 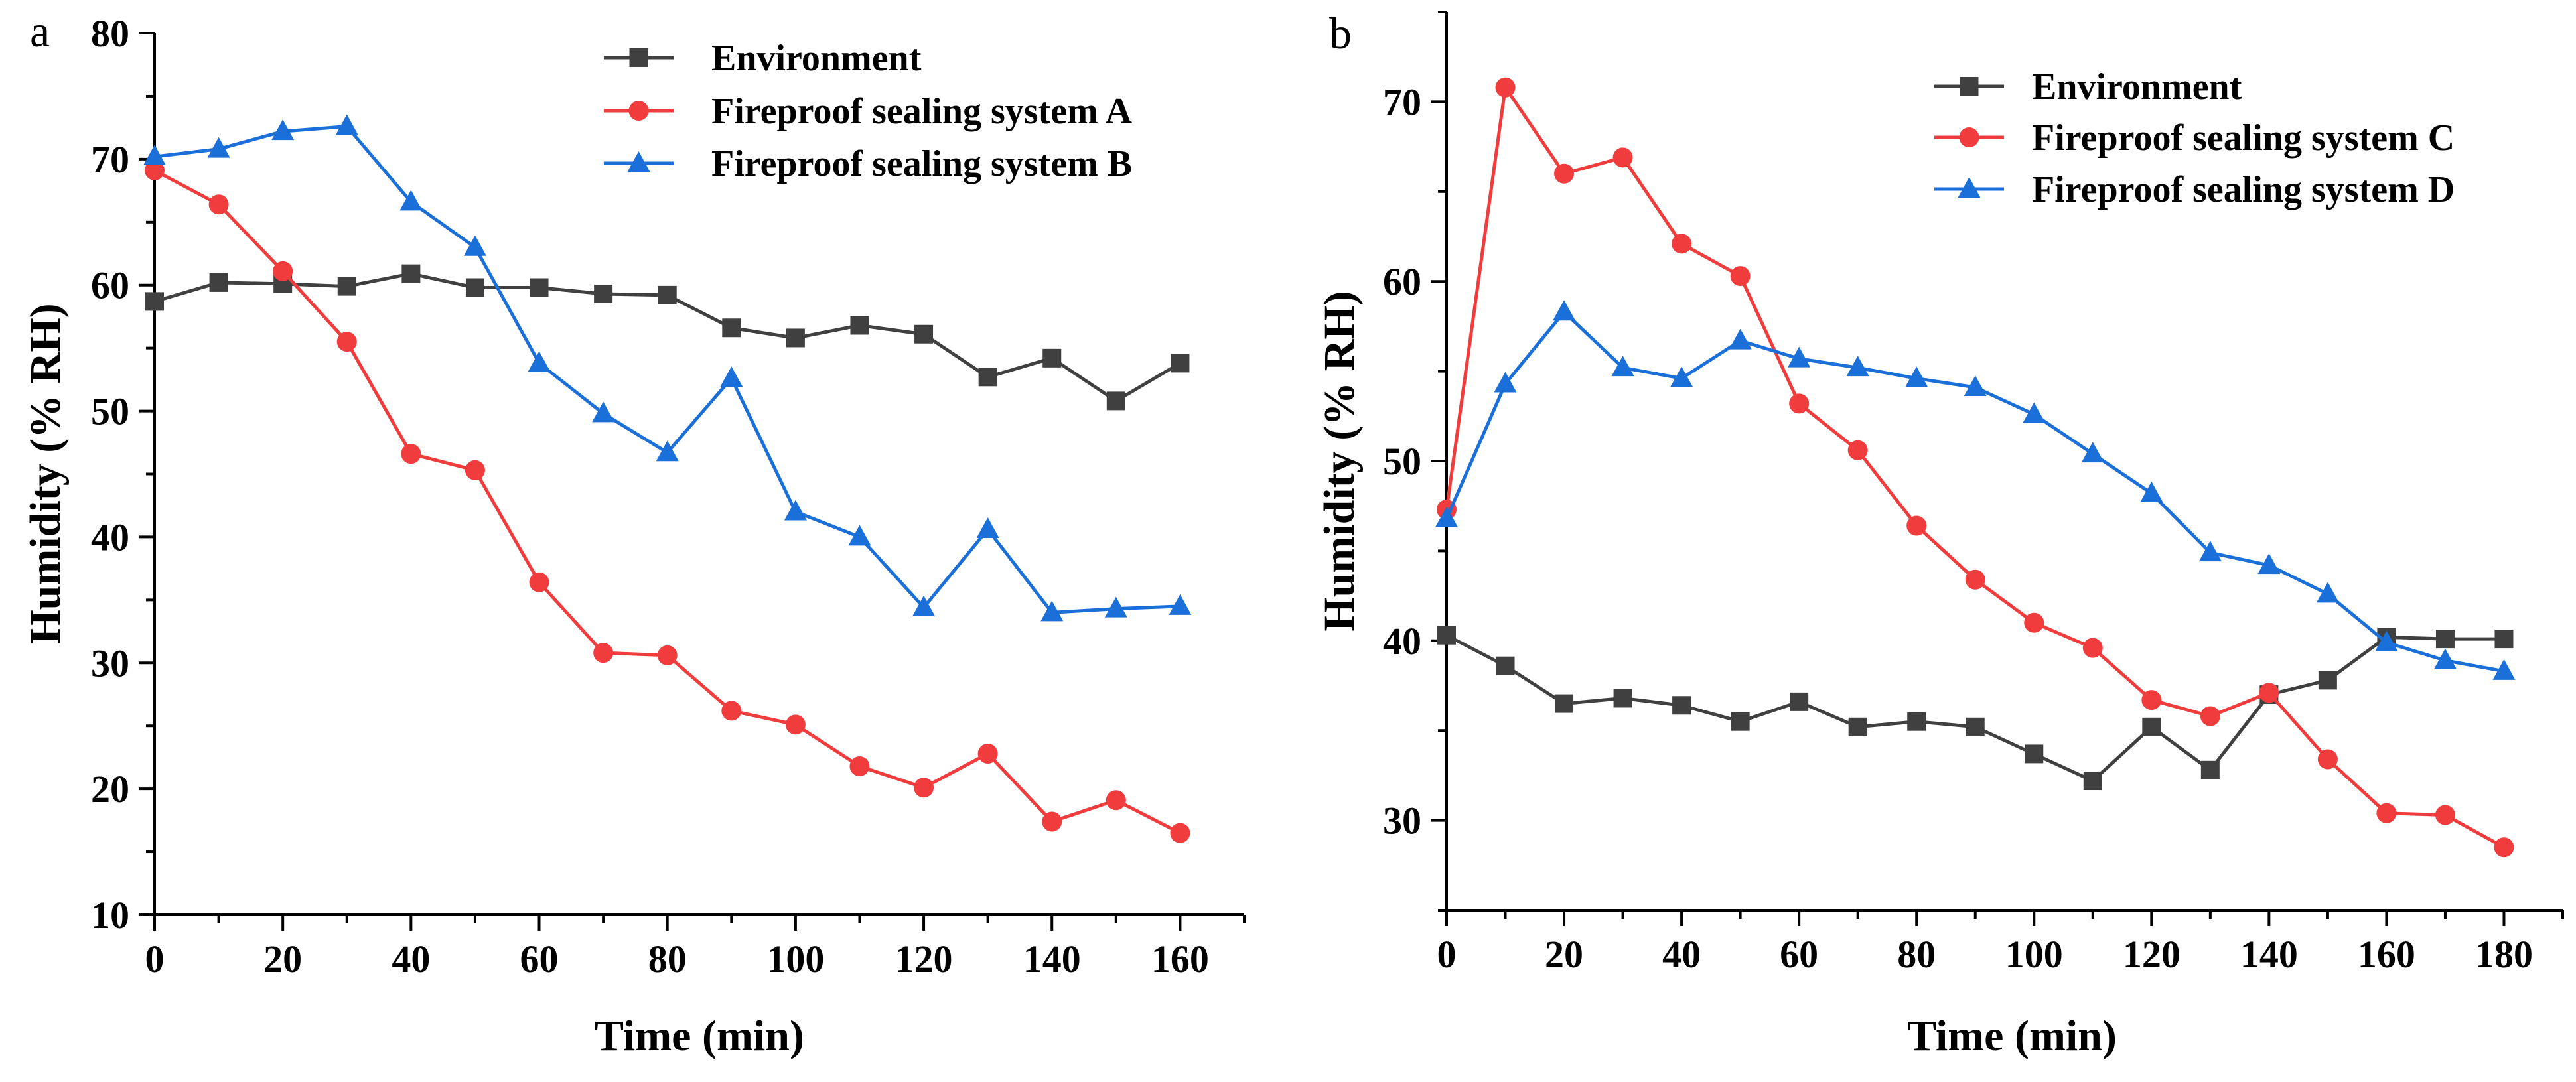 What do you see at coordinates (922, 111) in the screenshot?
I see `legend-label: Fireproof sealing system A` at bounding box center [922, 111].